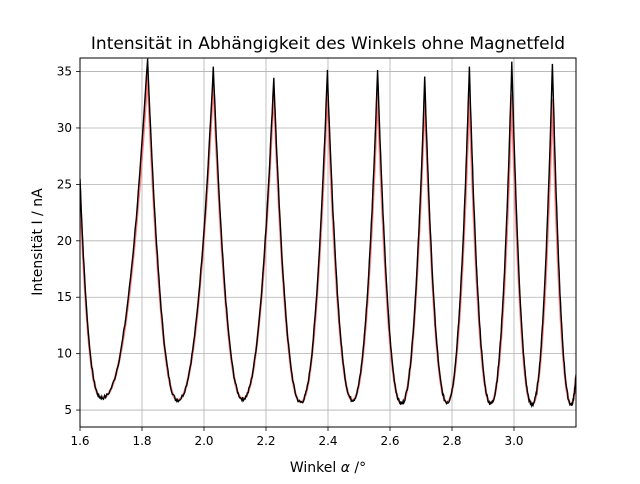  Describe the element at coordinates (64, 241) in the screenshot. I see `y-tick-label: 20` at that location.